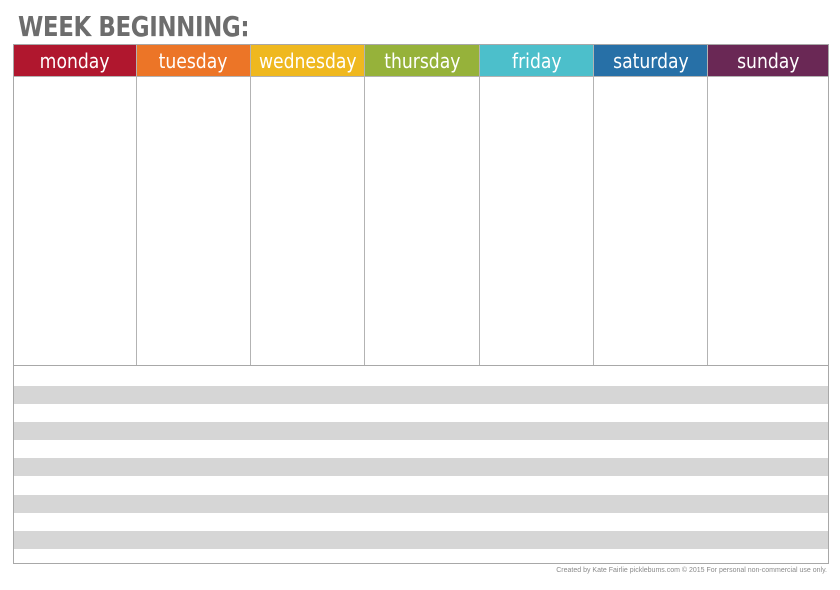  I want to click on day-header-monday: monday, so click(75, 60).